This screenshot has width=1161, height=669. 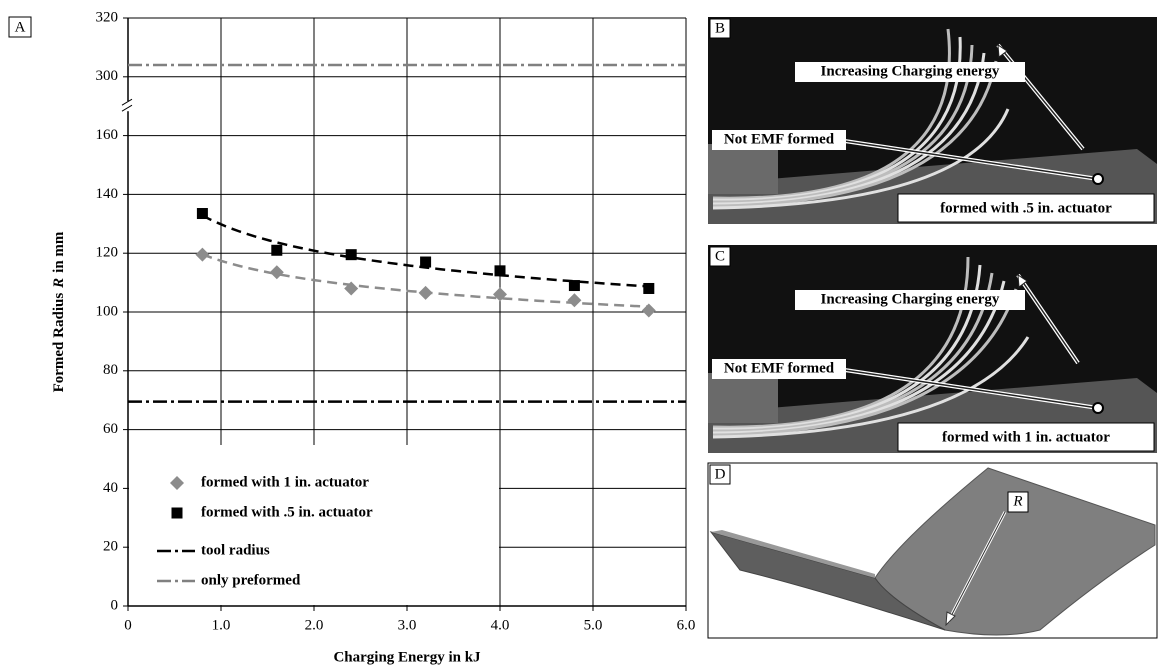 I want to click on panel-label: A, so click(x=20, y=27).